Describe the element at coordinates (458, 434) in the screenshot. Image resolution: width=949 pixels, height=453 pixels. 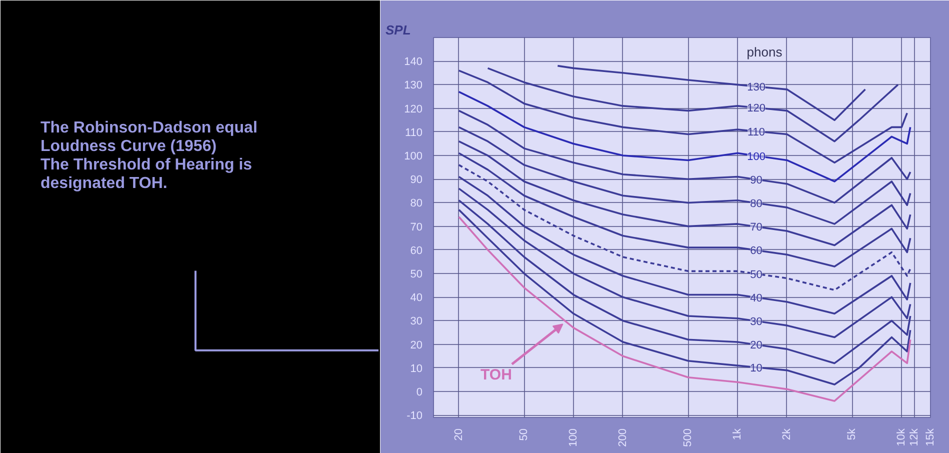
I see `x-tick-label: 20` at that location.